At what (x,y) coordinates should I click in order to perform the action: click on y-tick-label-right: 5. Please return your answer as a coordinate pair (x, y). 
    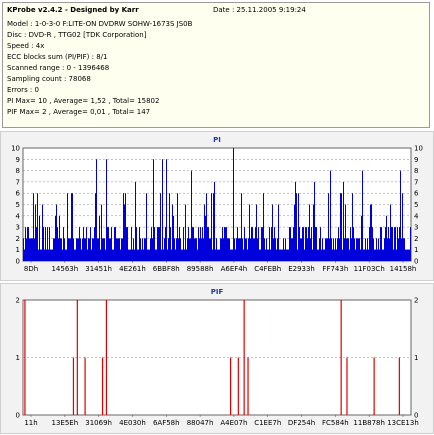
    Looking at the image, I should click on (416, 205).